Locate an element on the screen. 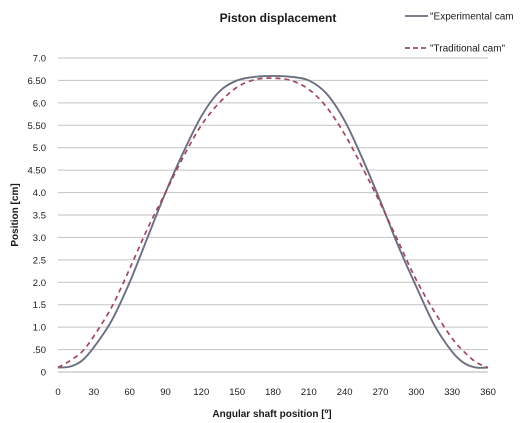 Image resolution: width=521 pixels, height=423 pixels. y-tick-label: .50 is located at coordinates (39, 350).